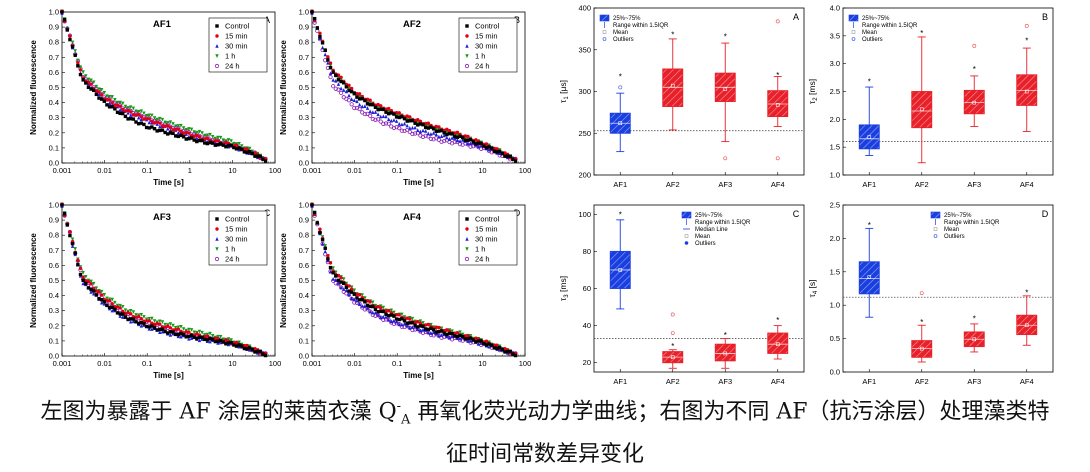 This screenshot has width=1090, height=472. I want to click on y-tick-label: 0.3, so click(54, 117).